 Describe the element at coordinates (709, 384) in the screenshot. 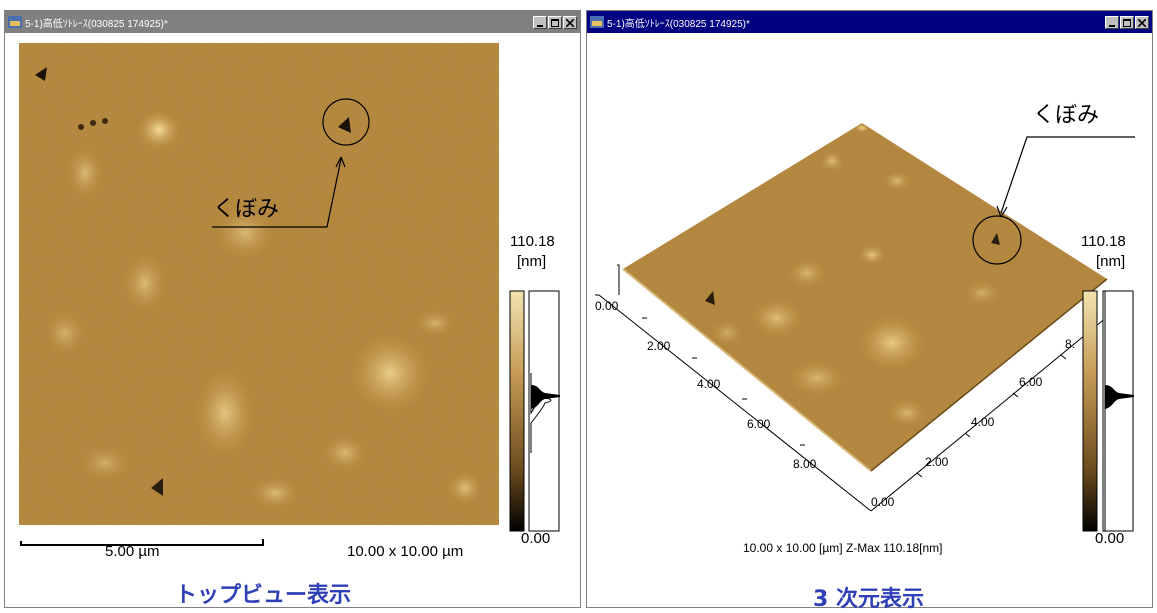

I see `axis-left-tick-2: 4.00` at that location.